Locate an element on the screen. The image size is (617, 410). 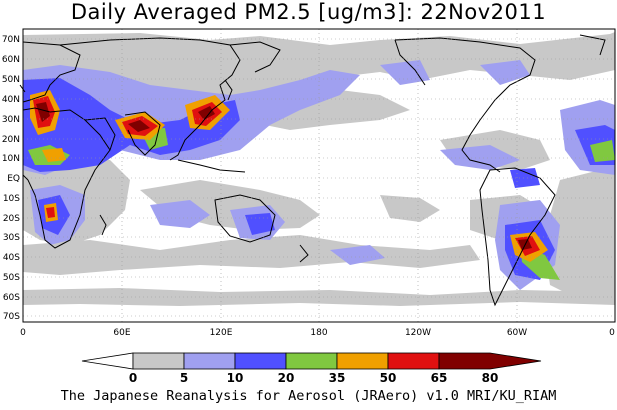
lat-label: 40S is located at coordinates (11, 258).